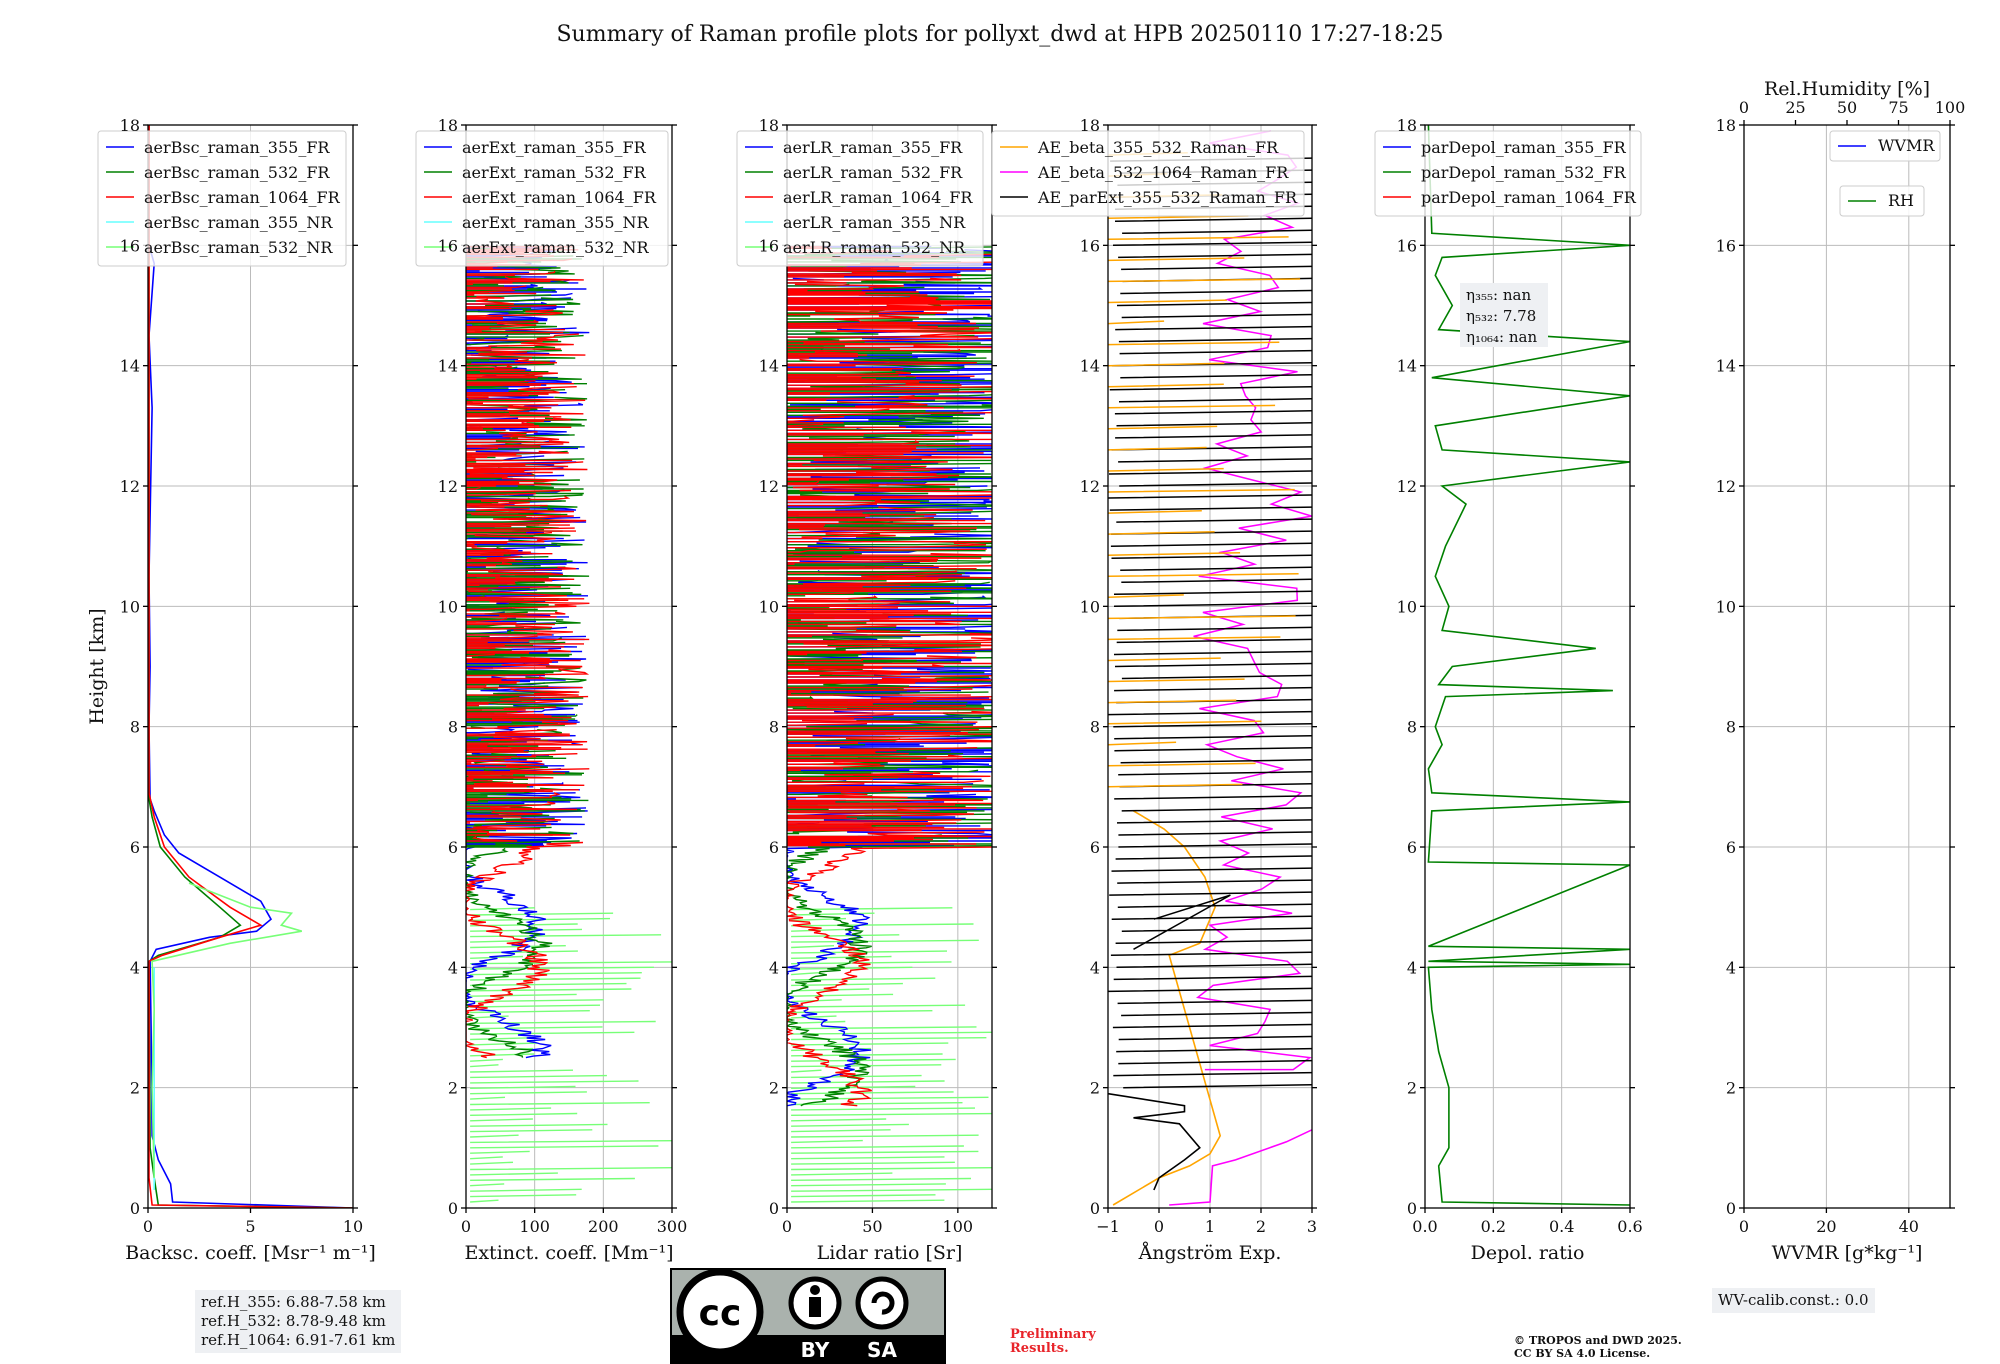  What do you see at coordinates (568, 1253) in the screenshot?
I see `x-axis-label: Extinct. coeff. [Mm⁻¹]` at bounding box center [568, 1253].